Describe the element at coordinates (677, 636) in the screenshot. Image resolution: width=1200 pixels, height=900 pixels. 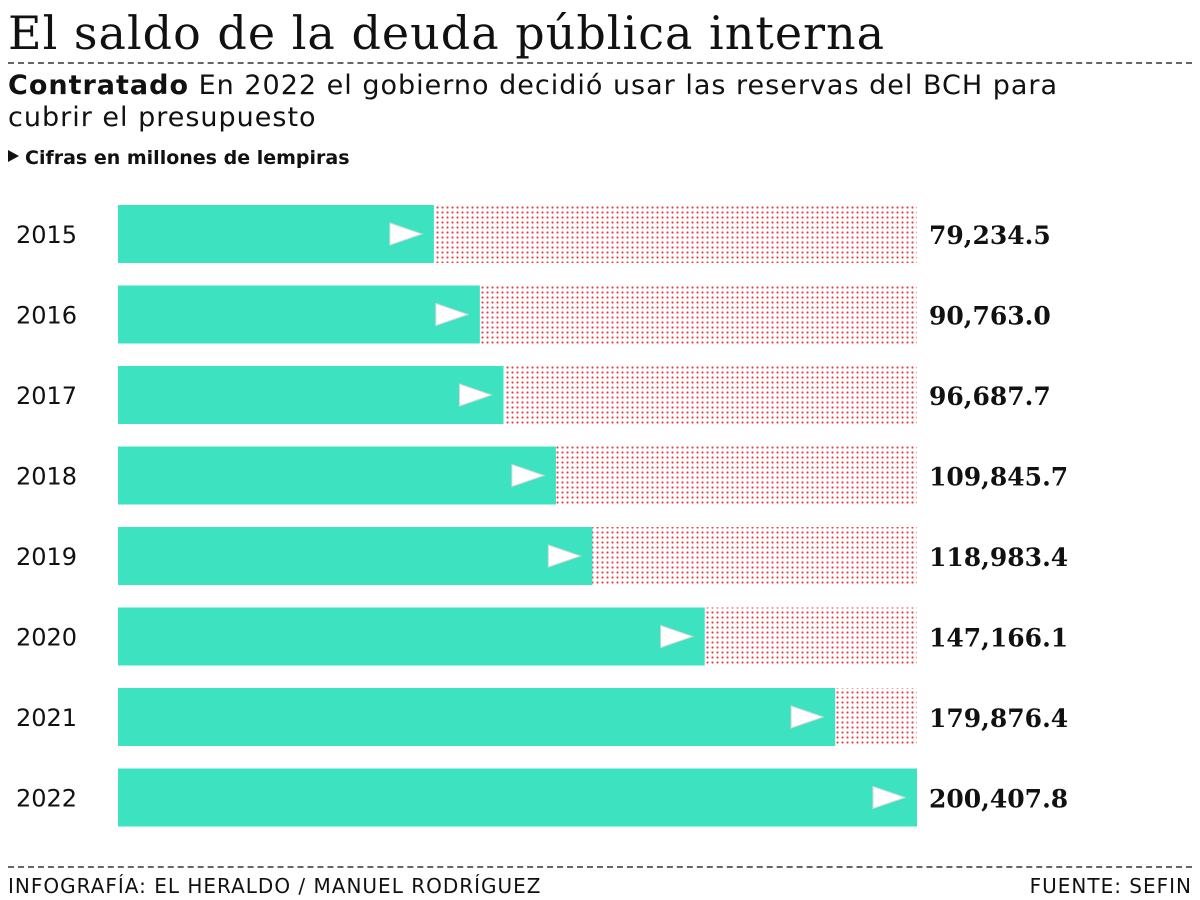
I see `arrow-icon-2020` at that location.